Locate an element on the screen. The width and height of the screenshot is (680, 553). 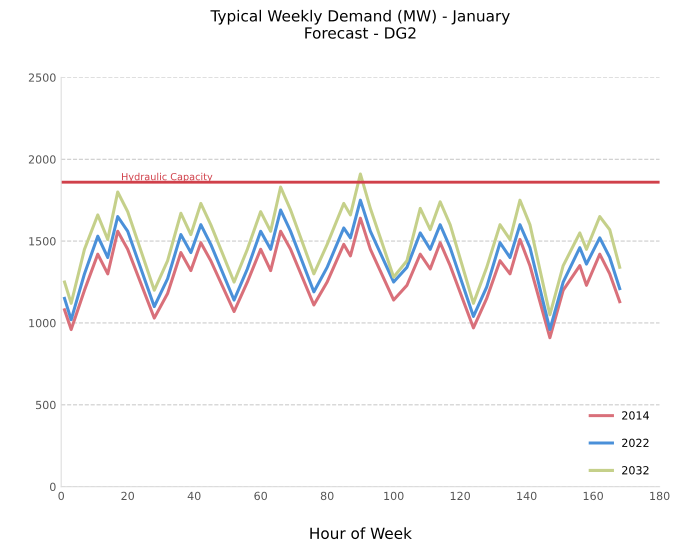
legend-label: 2022 is located at coordinates (635, 443).